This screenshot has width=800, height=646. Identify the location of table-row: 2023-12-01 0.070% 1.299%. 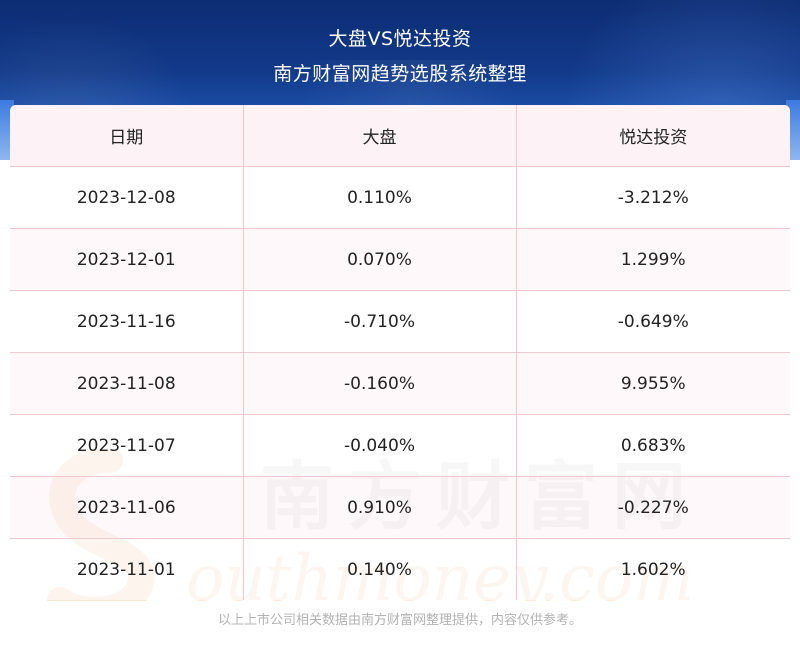
(400, 259).